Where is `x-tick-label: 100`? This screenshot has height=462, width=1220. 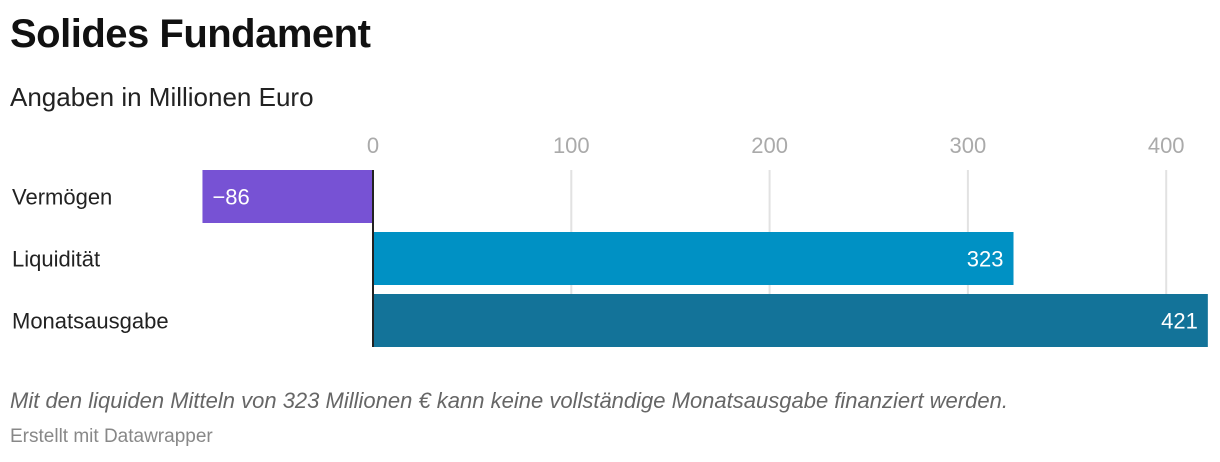 x-tick-label: 100 is located at coordinates (571, 145).